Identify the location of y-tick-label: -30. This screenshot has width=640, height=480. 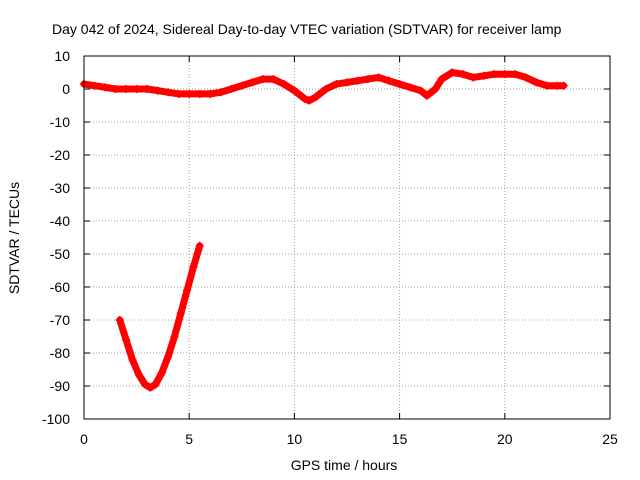
(60, 188).